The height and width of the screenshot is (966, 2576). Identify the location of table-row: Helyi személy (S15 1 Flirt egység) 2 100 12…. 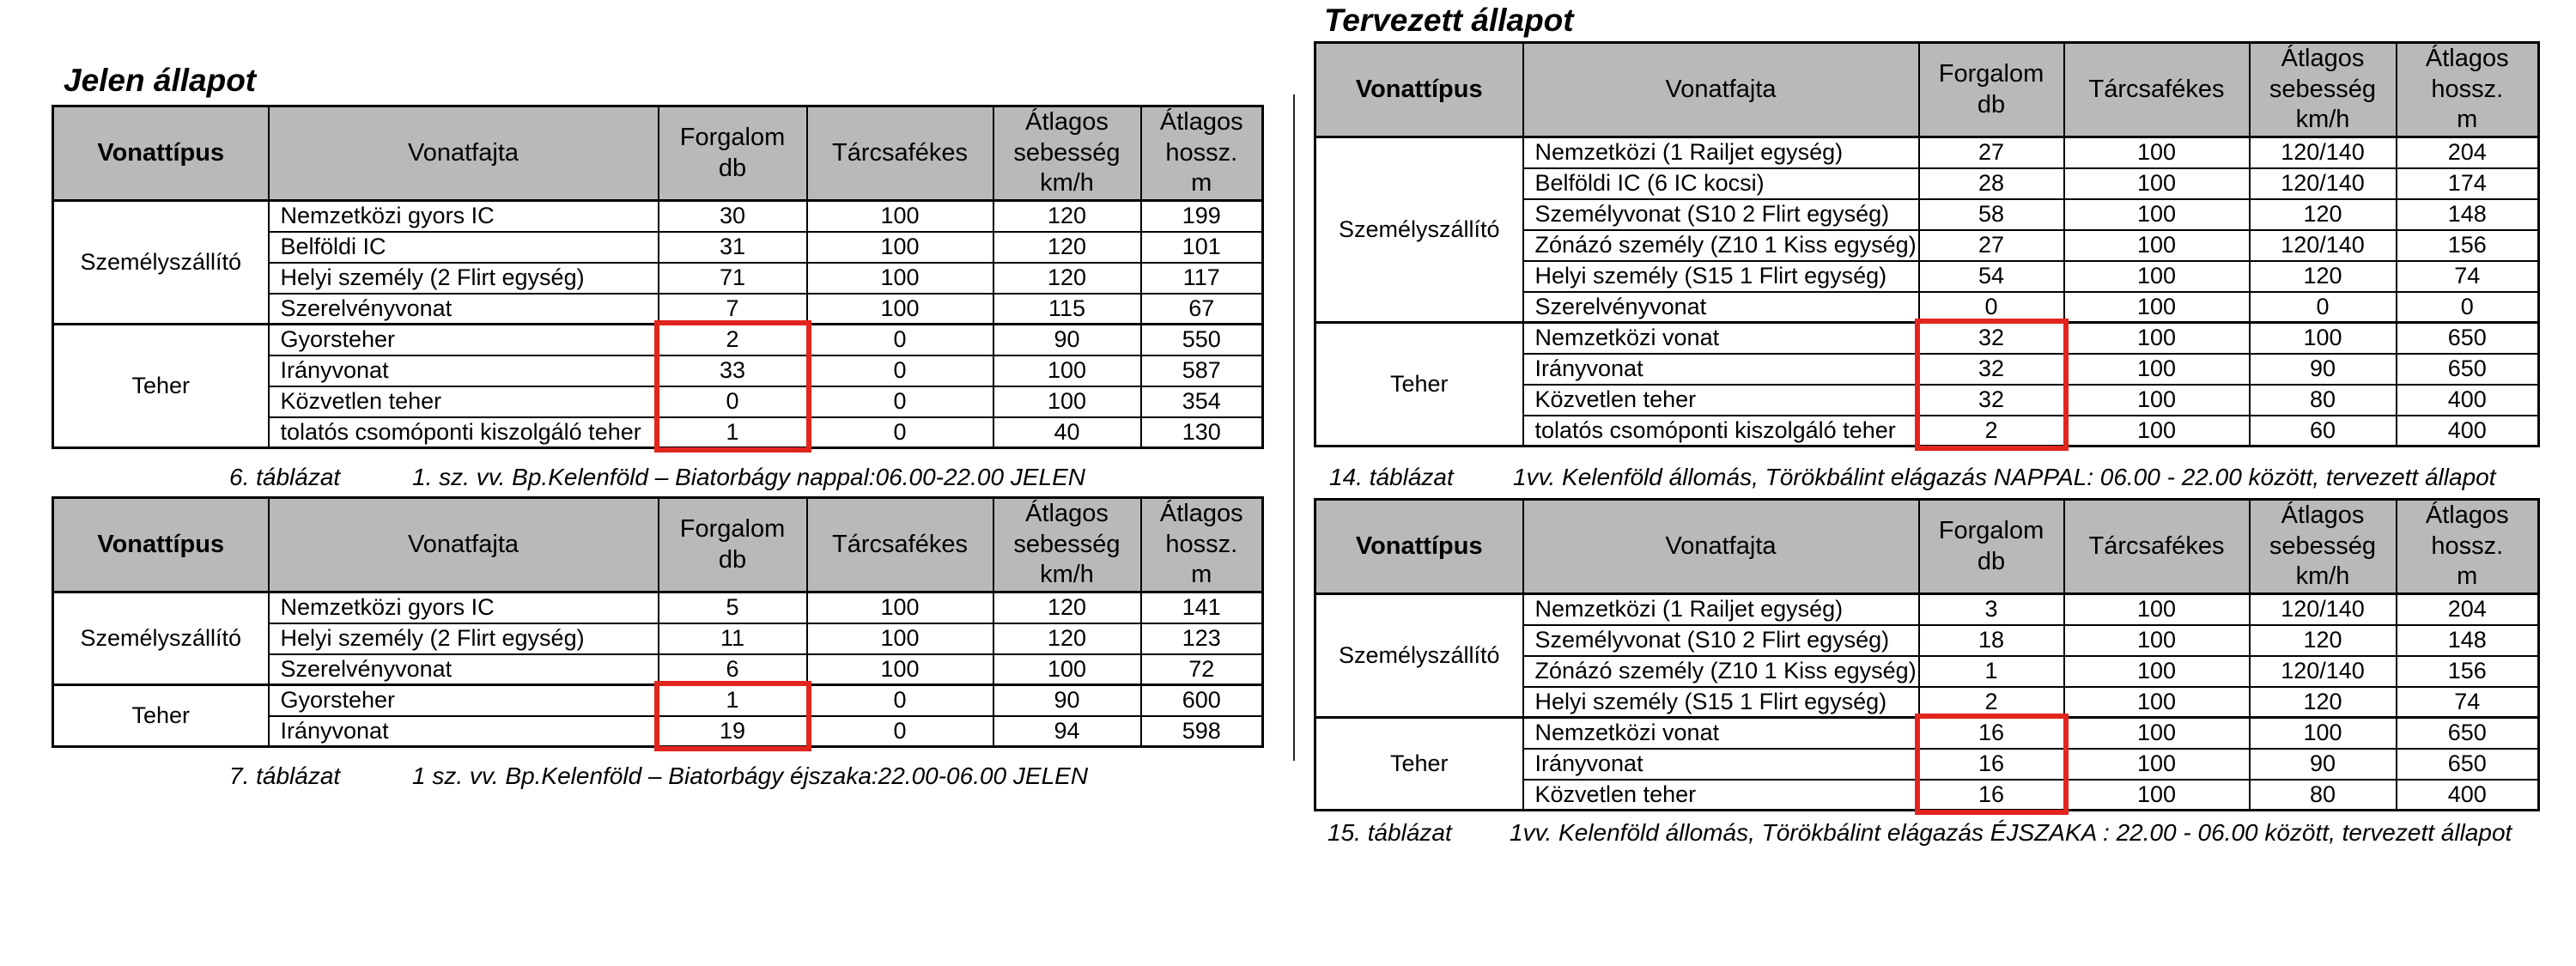
(1928, 702).